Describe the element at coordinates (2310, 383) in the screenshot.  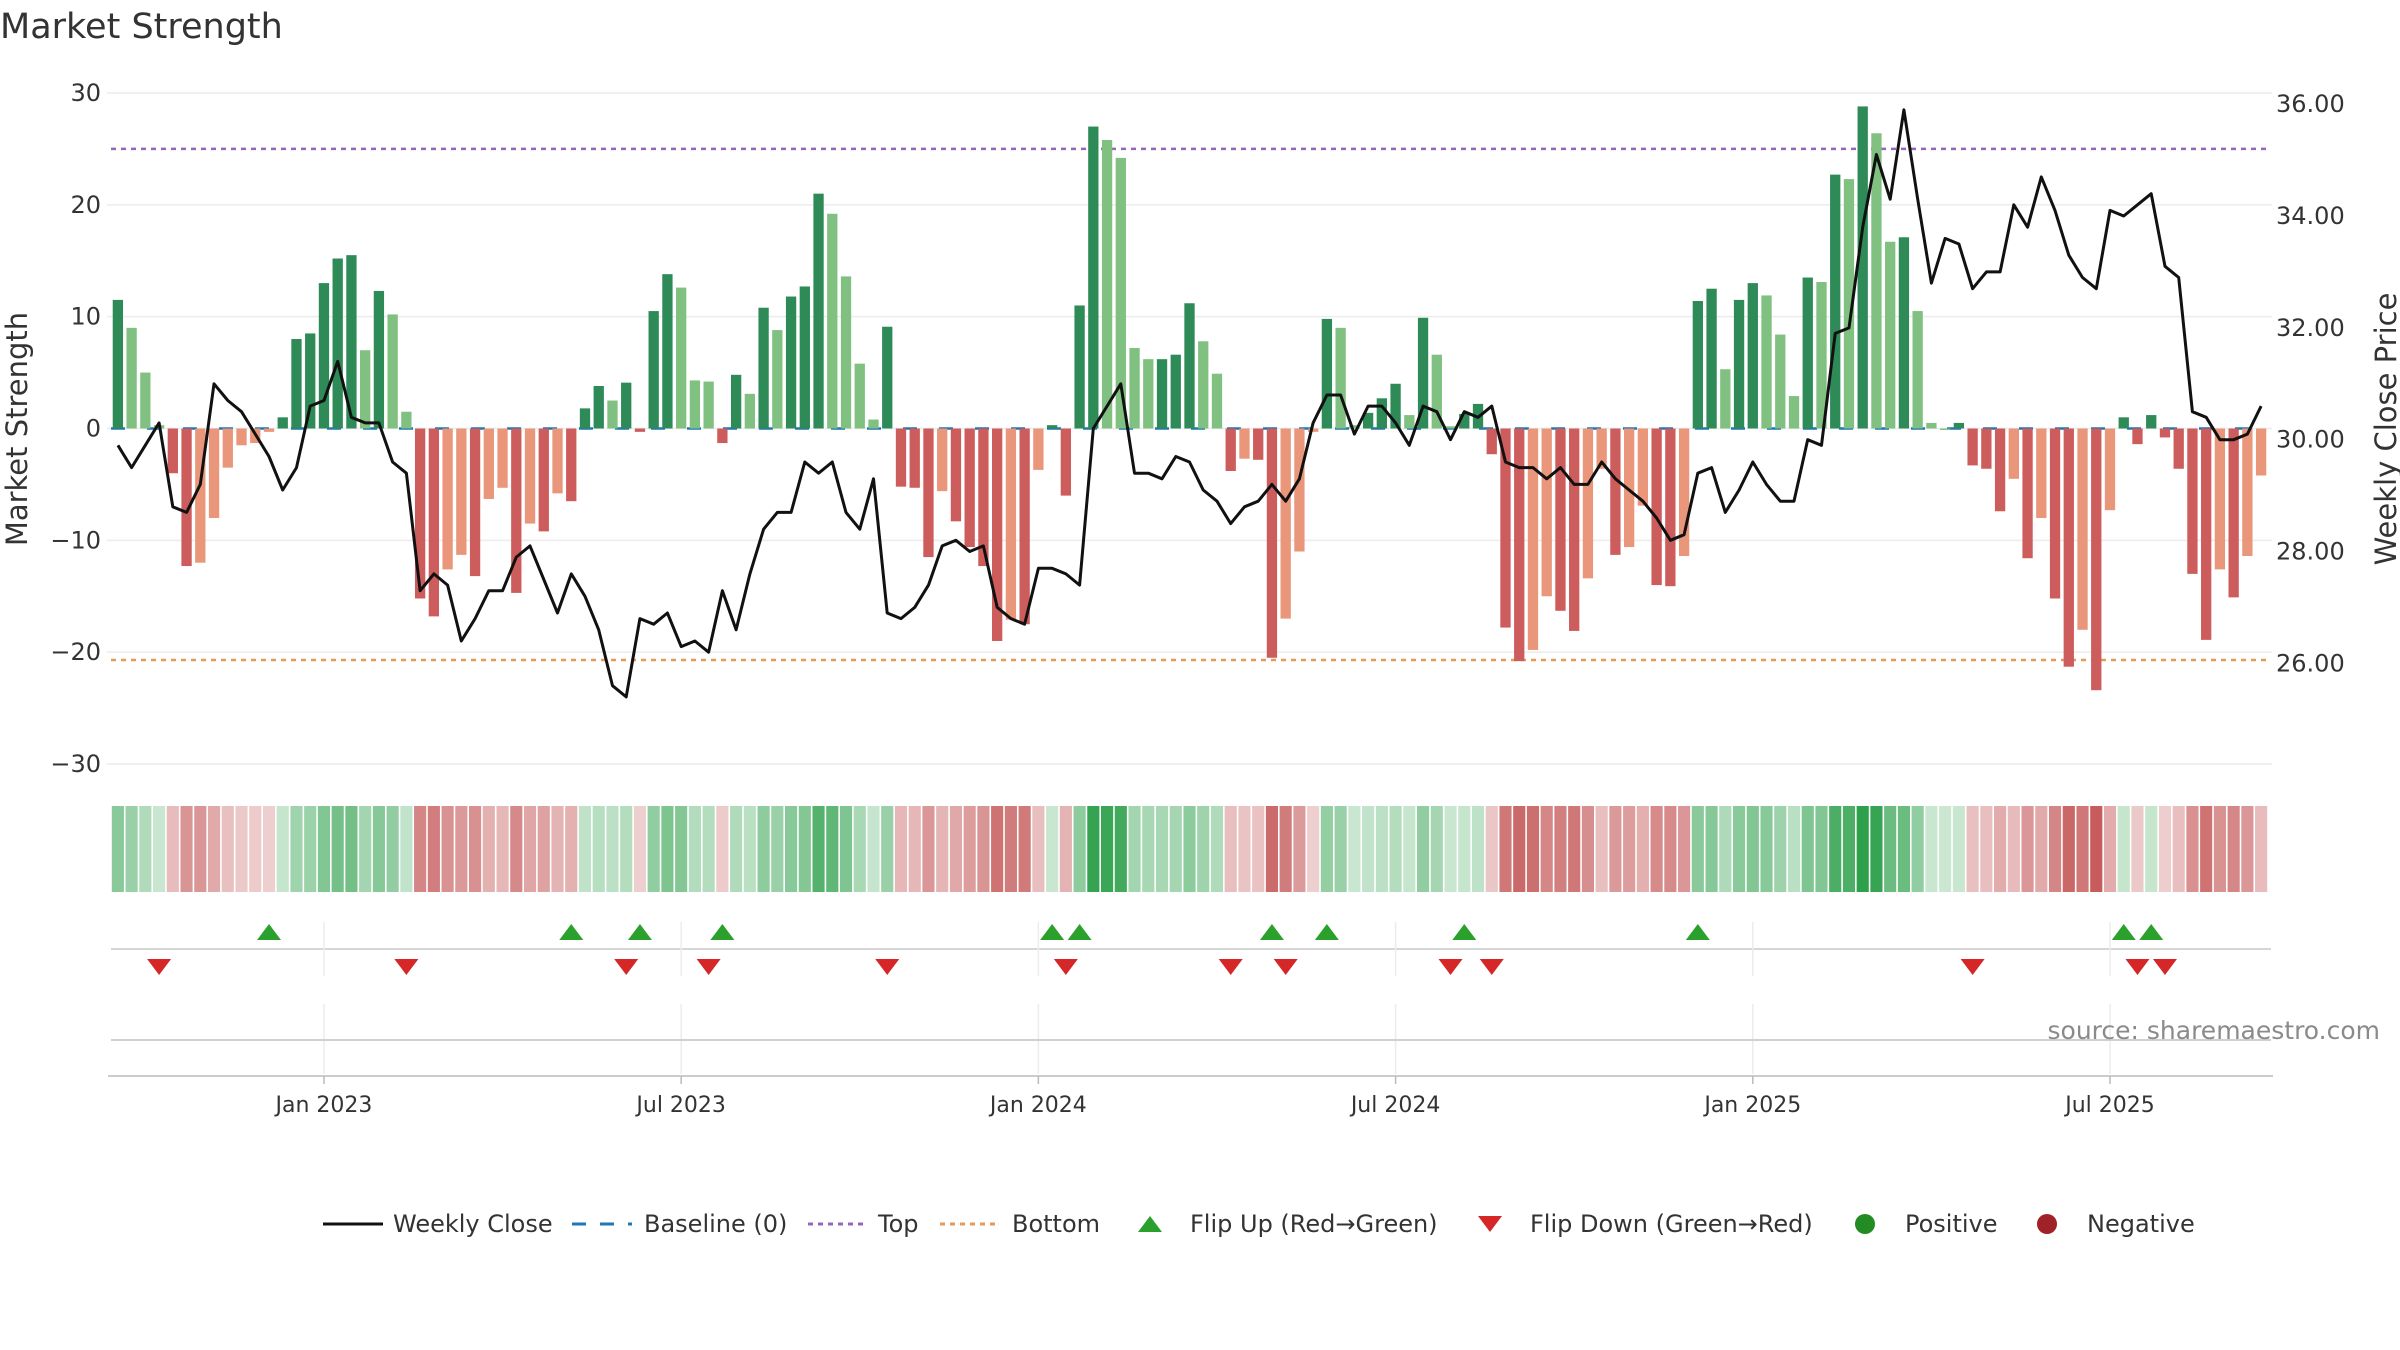
I see `right-y-axis: 36.00 34.00 32.00 30.00 28.00 26.00` at that location.